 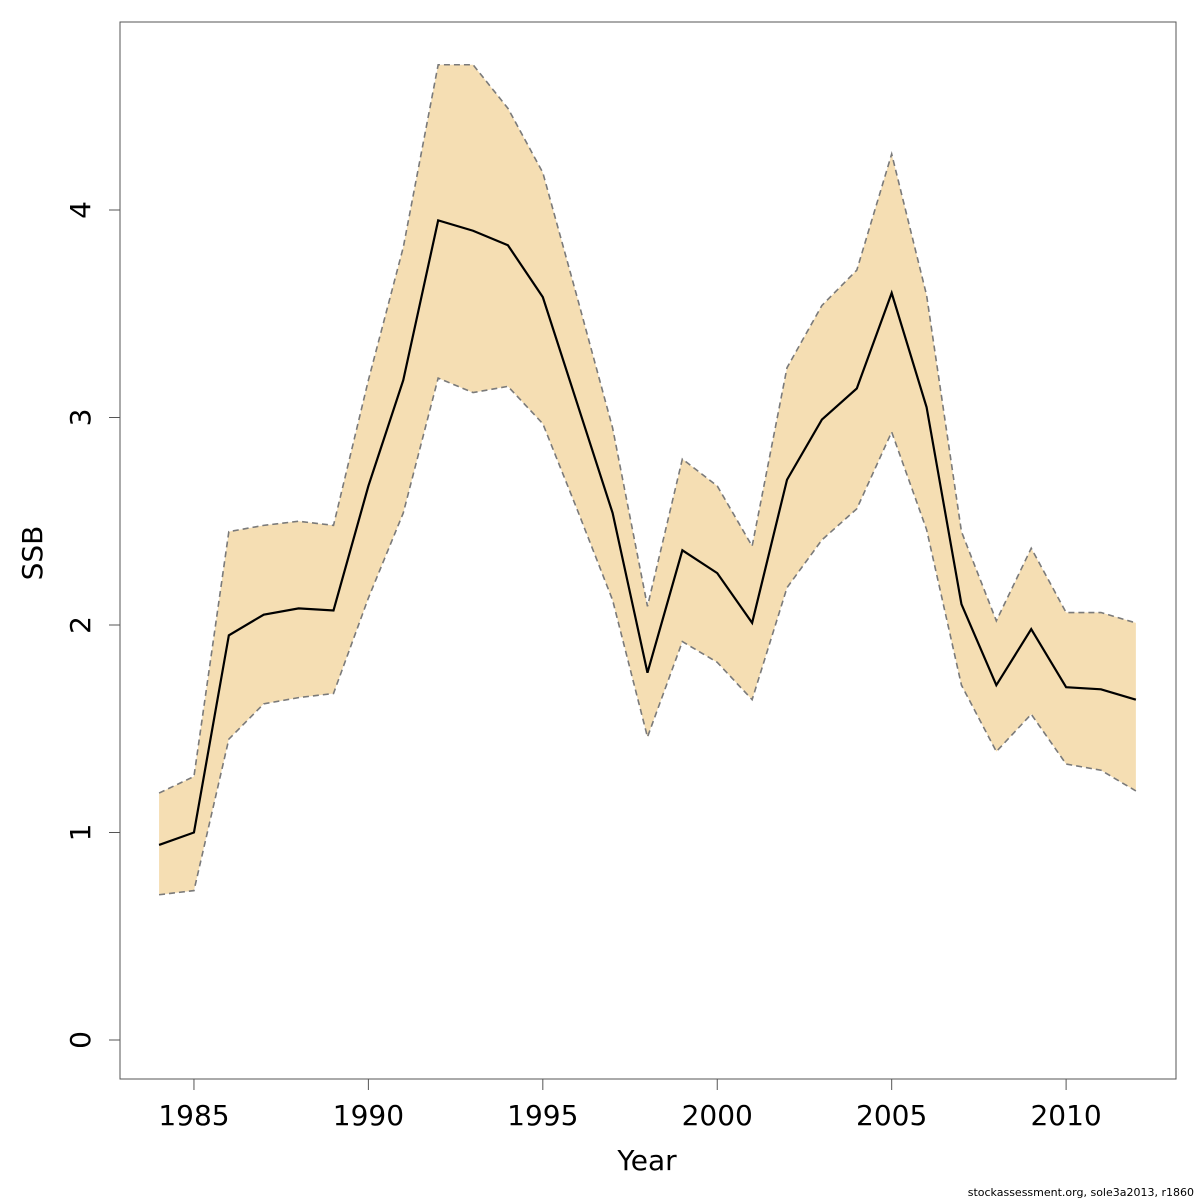 I want to click on y-tick-label: 1, so click(x=80, y=833).